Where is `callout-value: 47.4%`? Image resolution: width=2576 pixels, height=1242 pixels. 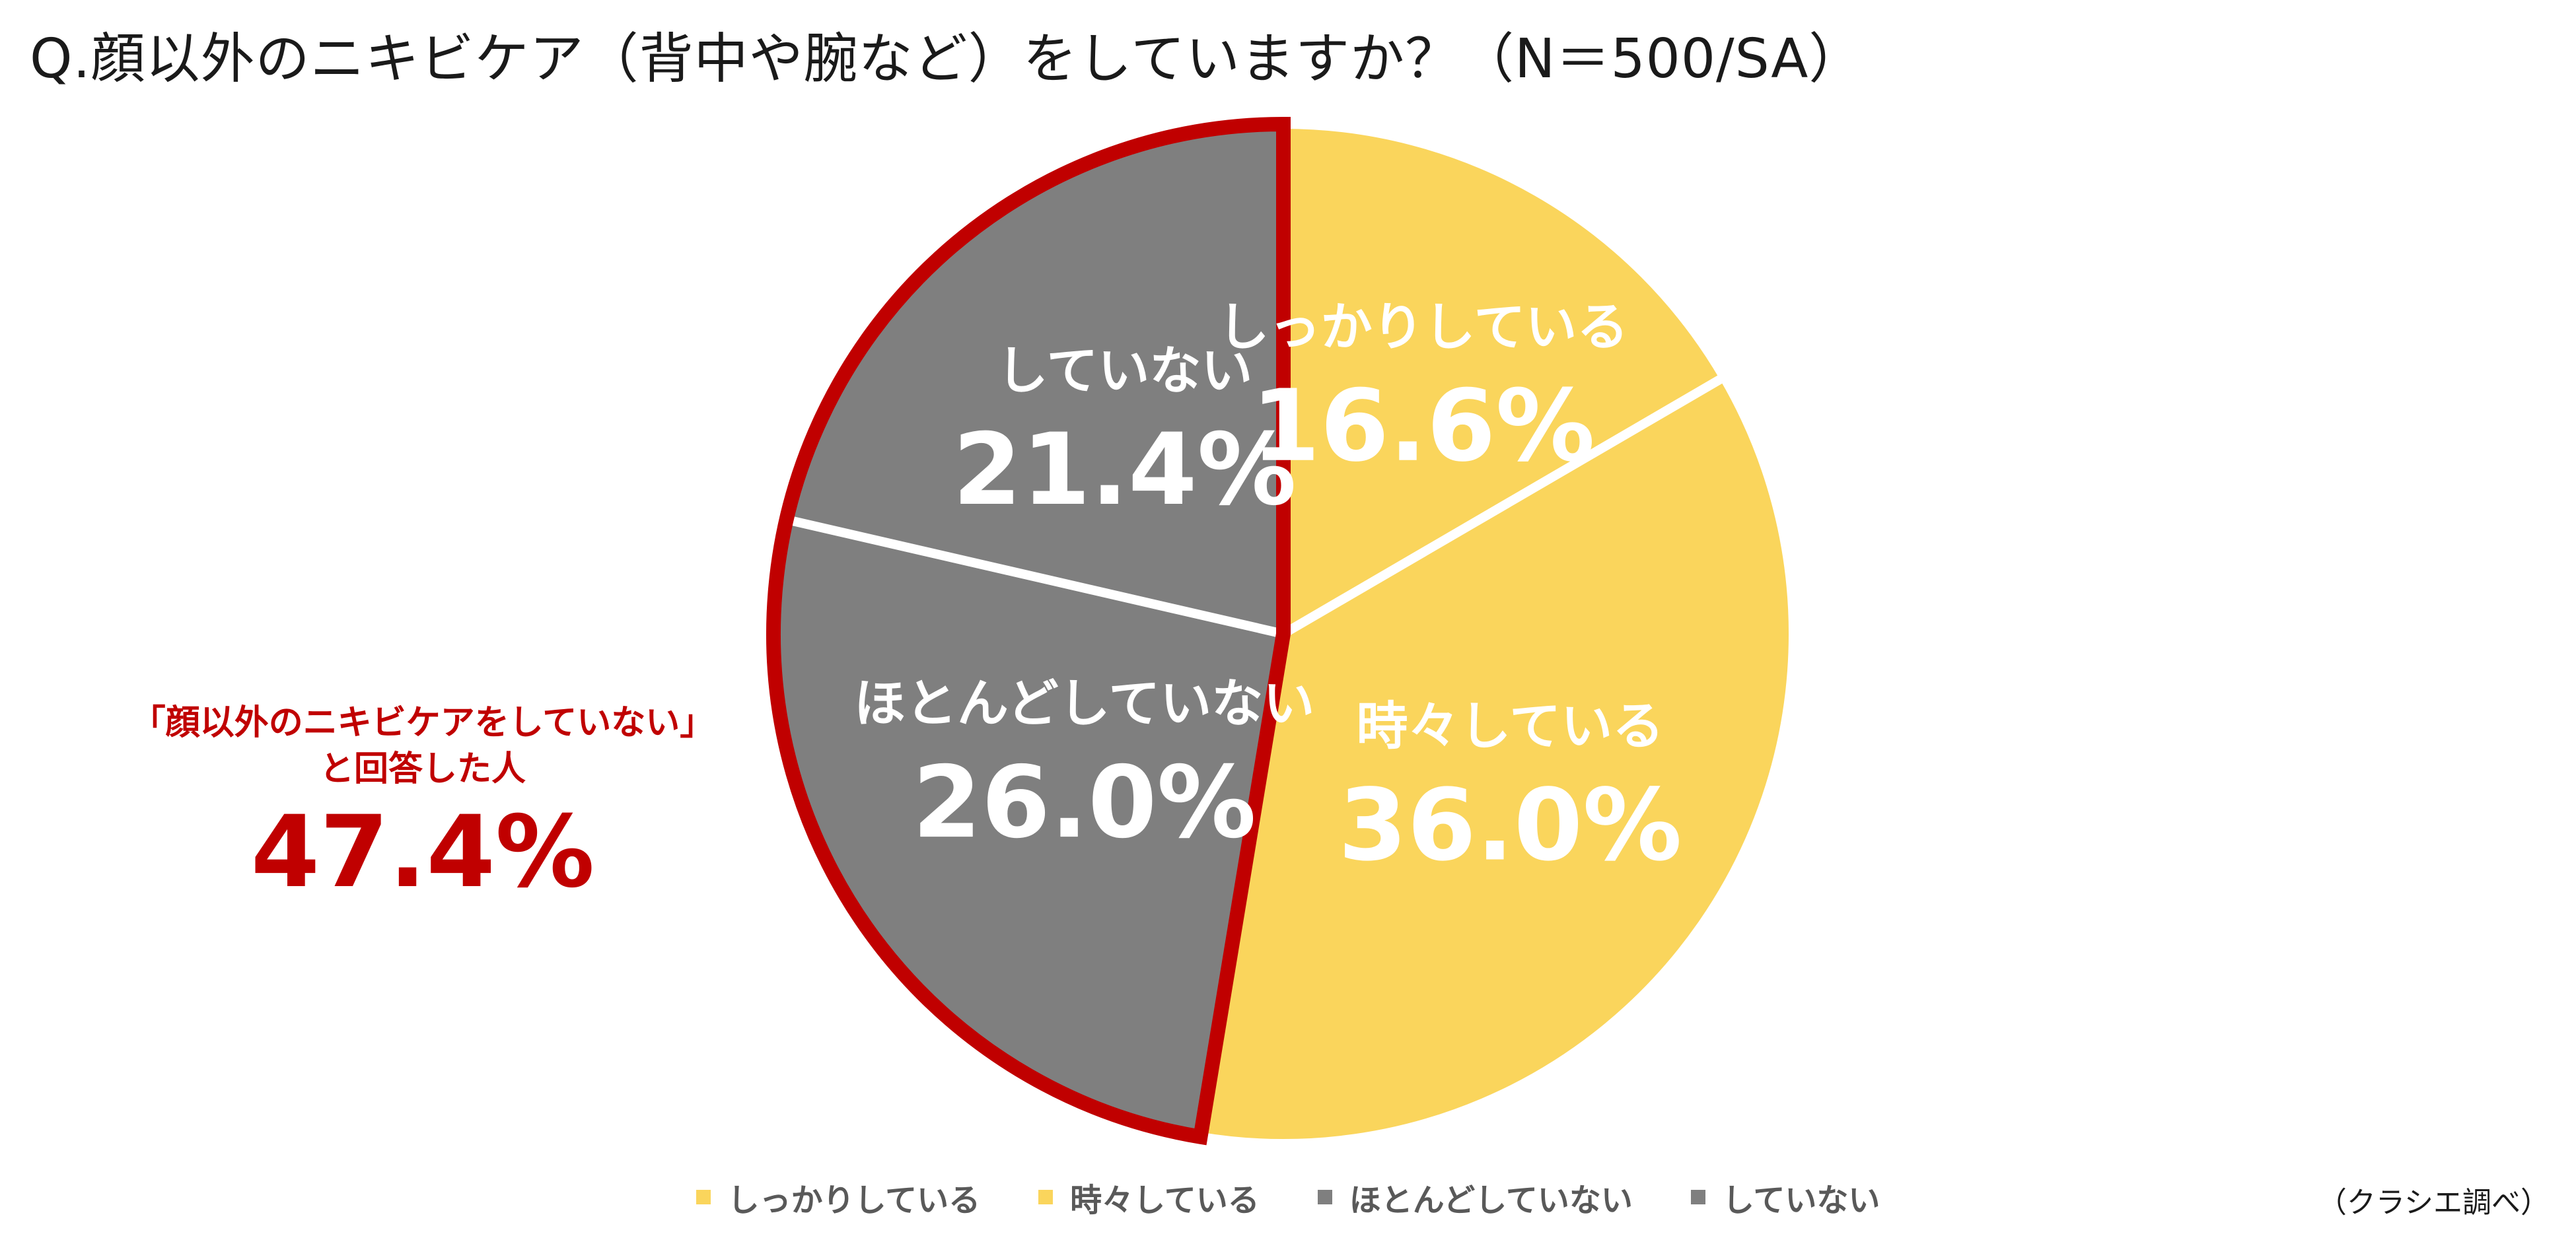
callout-value: 47.4% is located at coordinates (422, 853).